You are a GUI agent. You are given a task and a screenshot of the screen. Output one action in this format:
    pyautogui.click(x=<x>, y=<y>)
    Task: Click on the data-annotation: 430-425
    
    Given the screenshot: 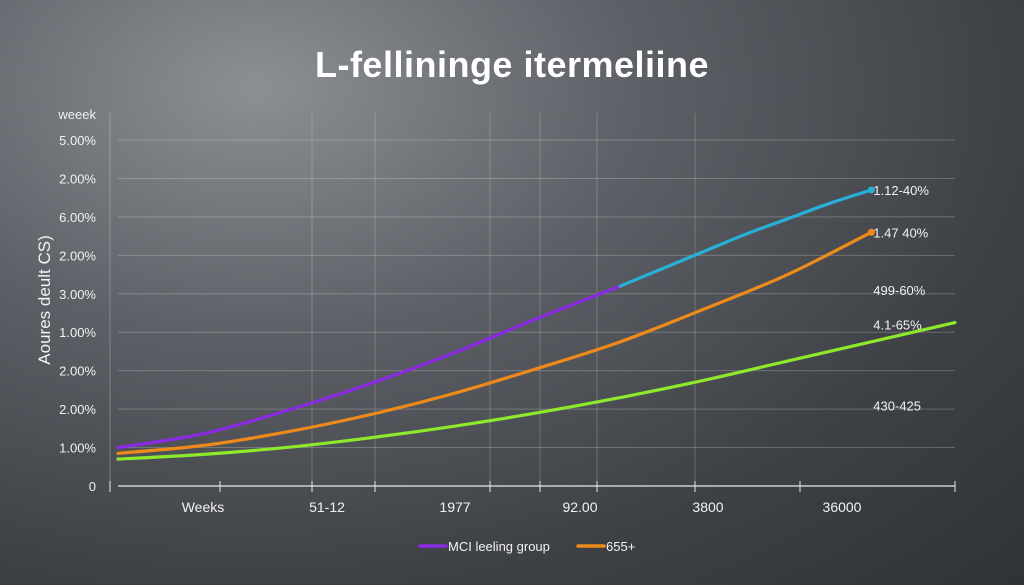 What is the action you would take?
    pyautogui.click(x=897, y=405)
    